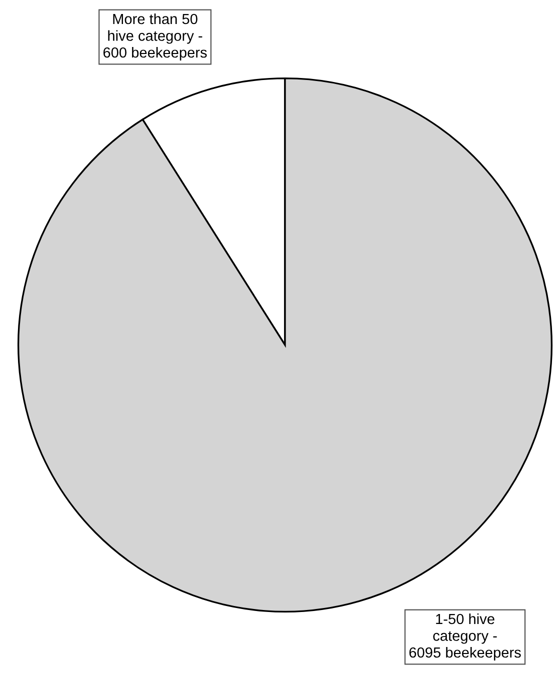  What do you see at coordinates (465, 637) in the screenshot?
I see `slice-label: 1-50 hive category - 6095 beekeepers` at bounding box center [465, 637].